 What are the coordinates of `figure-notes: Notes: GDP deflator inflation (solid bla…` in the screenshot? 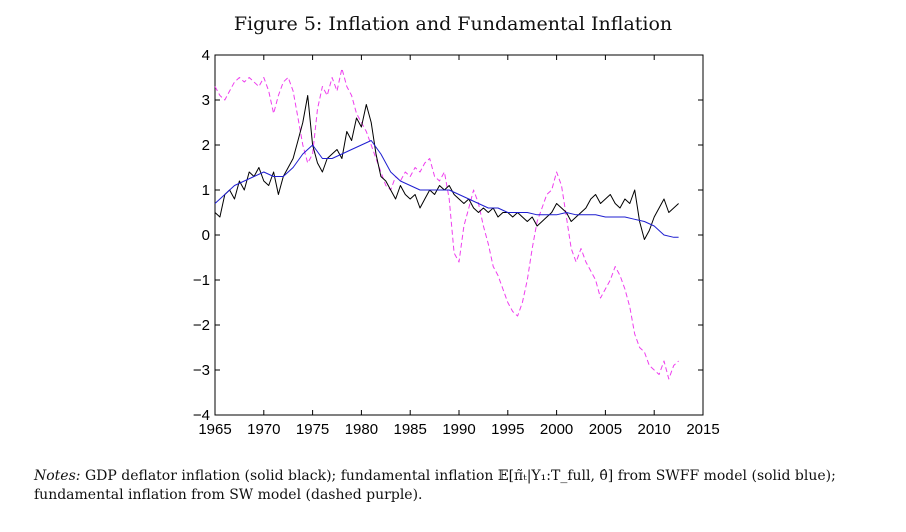 It's located at (459, 486).